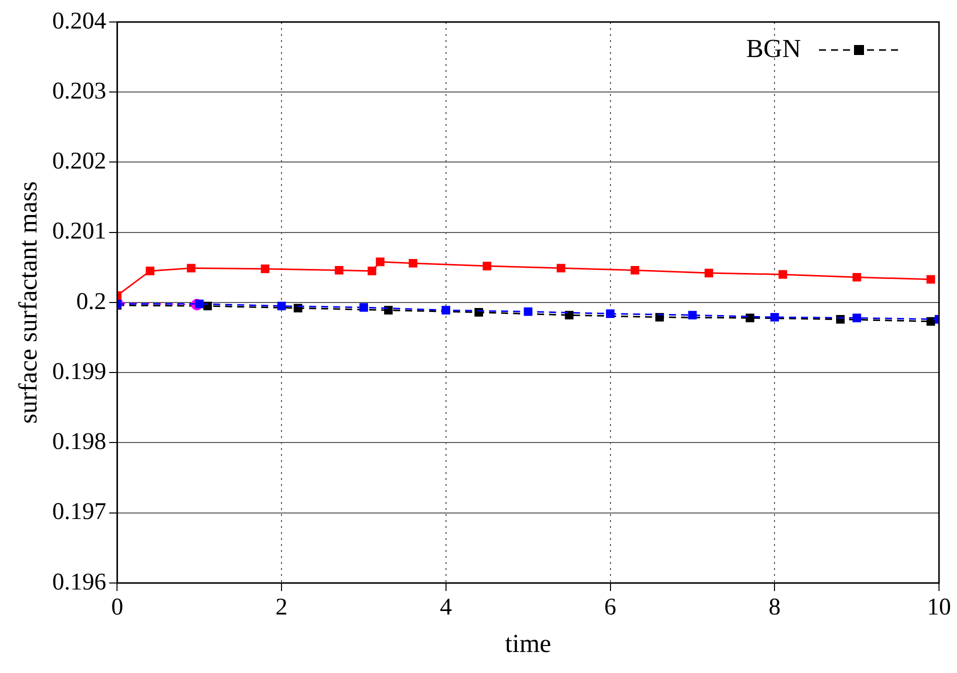  What do you see at coordinates (79, 161) in the screenshot?
I see `y-tick-label: 0.202` at bounding box center [79, 161].